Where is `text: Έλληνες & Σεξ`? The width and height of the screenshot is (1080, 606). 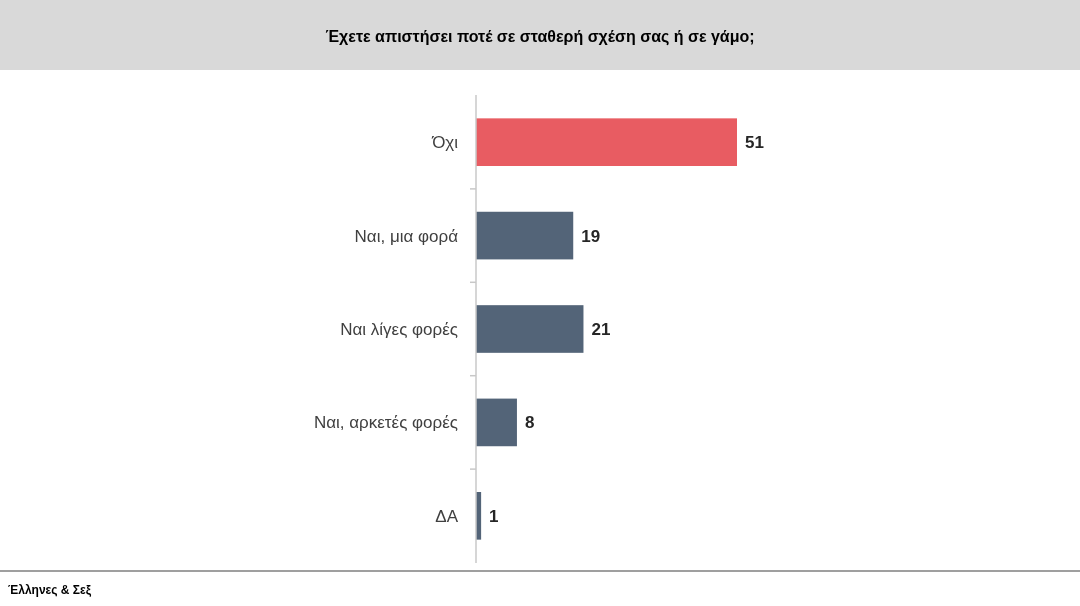 text: Έλληνες & Σεξ is located at coordinates (50, 590).